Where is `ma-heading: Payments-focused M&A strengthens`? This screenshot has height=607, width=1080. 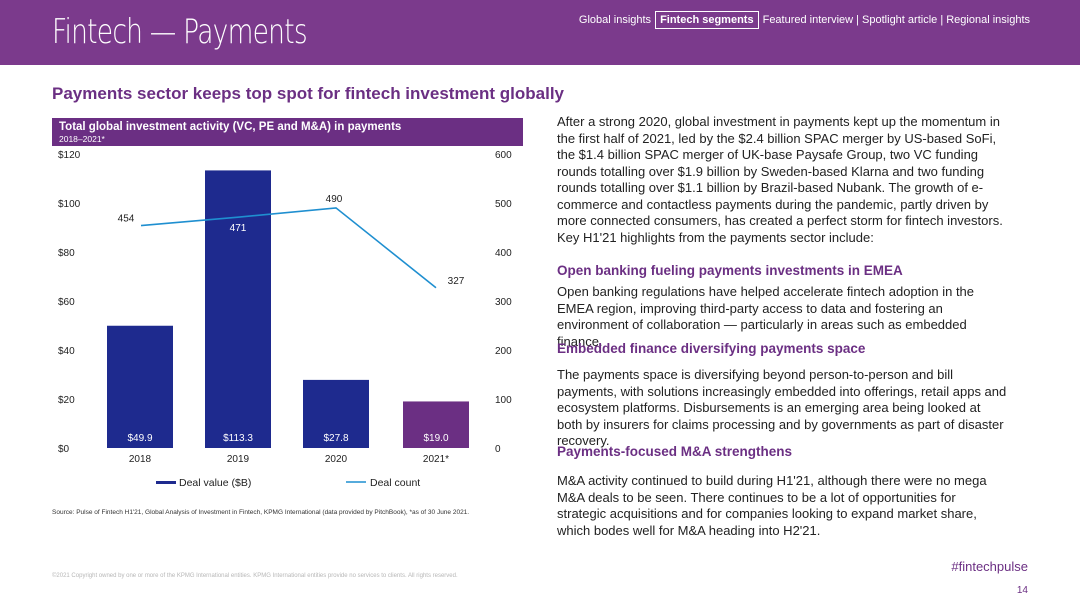 ma-heading: Payments-focused M&A strengthens is located at coordinates (675, 451).